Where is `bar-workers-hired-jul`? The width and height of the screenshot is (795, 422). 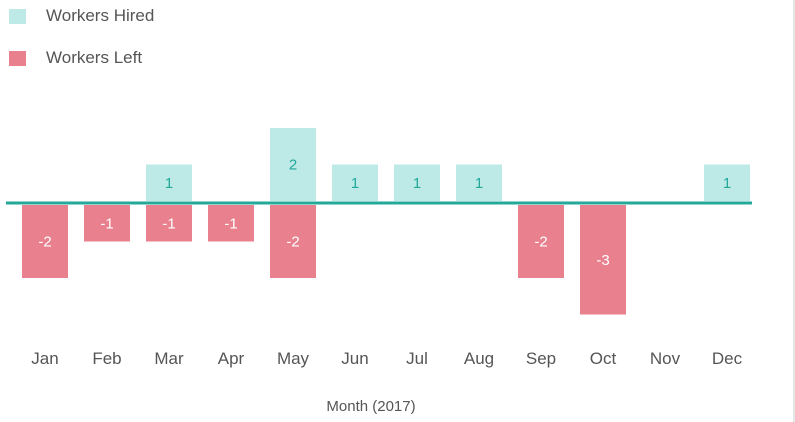 bar-workers-hired-jul is located at coordinates (417, 183).